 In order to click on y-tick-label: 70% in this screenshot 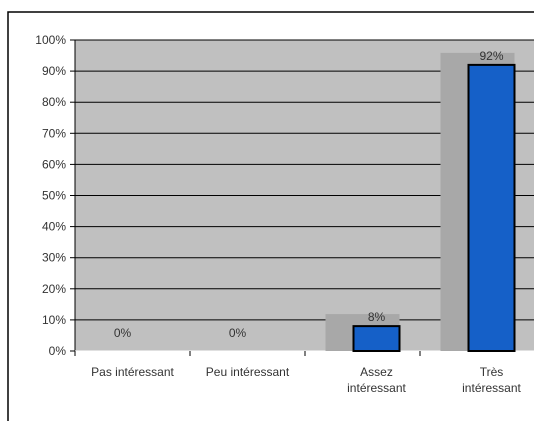, I will do `click(54, 133)`.